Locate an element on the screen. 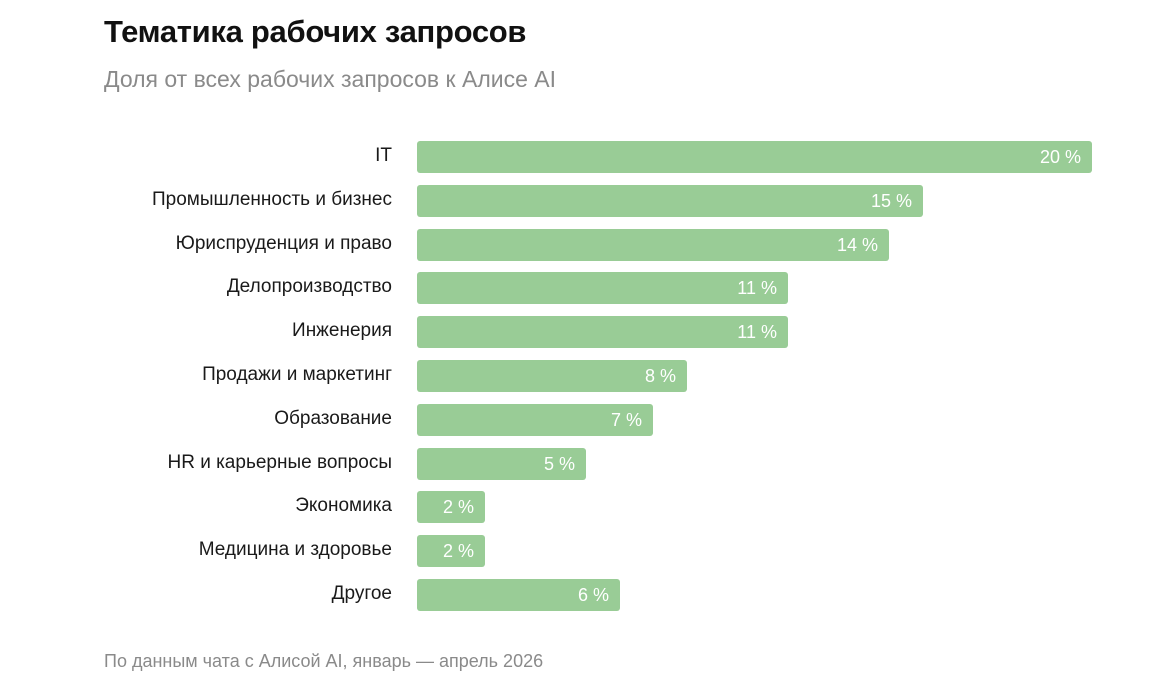  bar-value-label: 6 % is located at coordinates (593, 595).